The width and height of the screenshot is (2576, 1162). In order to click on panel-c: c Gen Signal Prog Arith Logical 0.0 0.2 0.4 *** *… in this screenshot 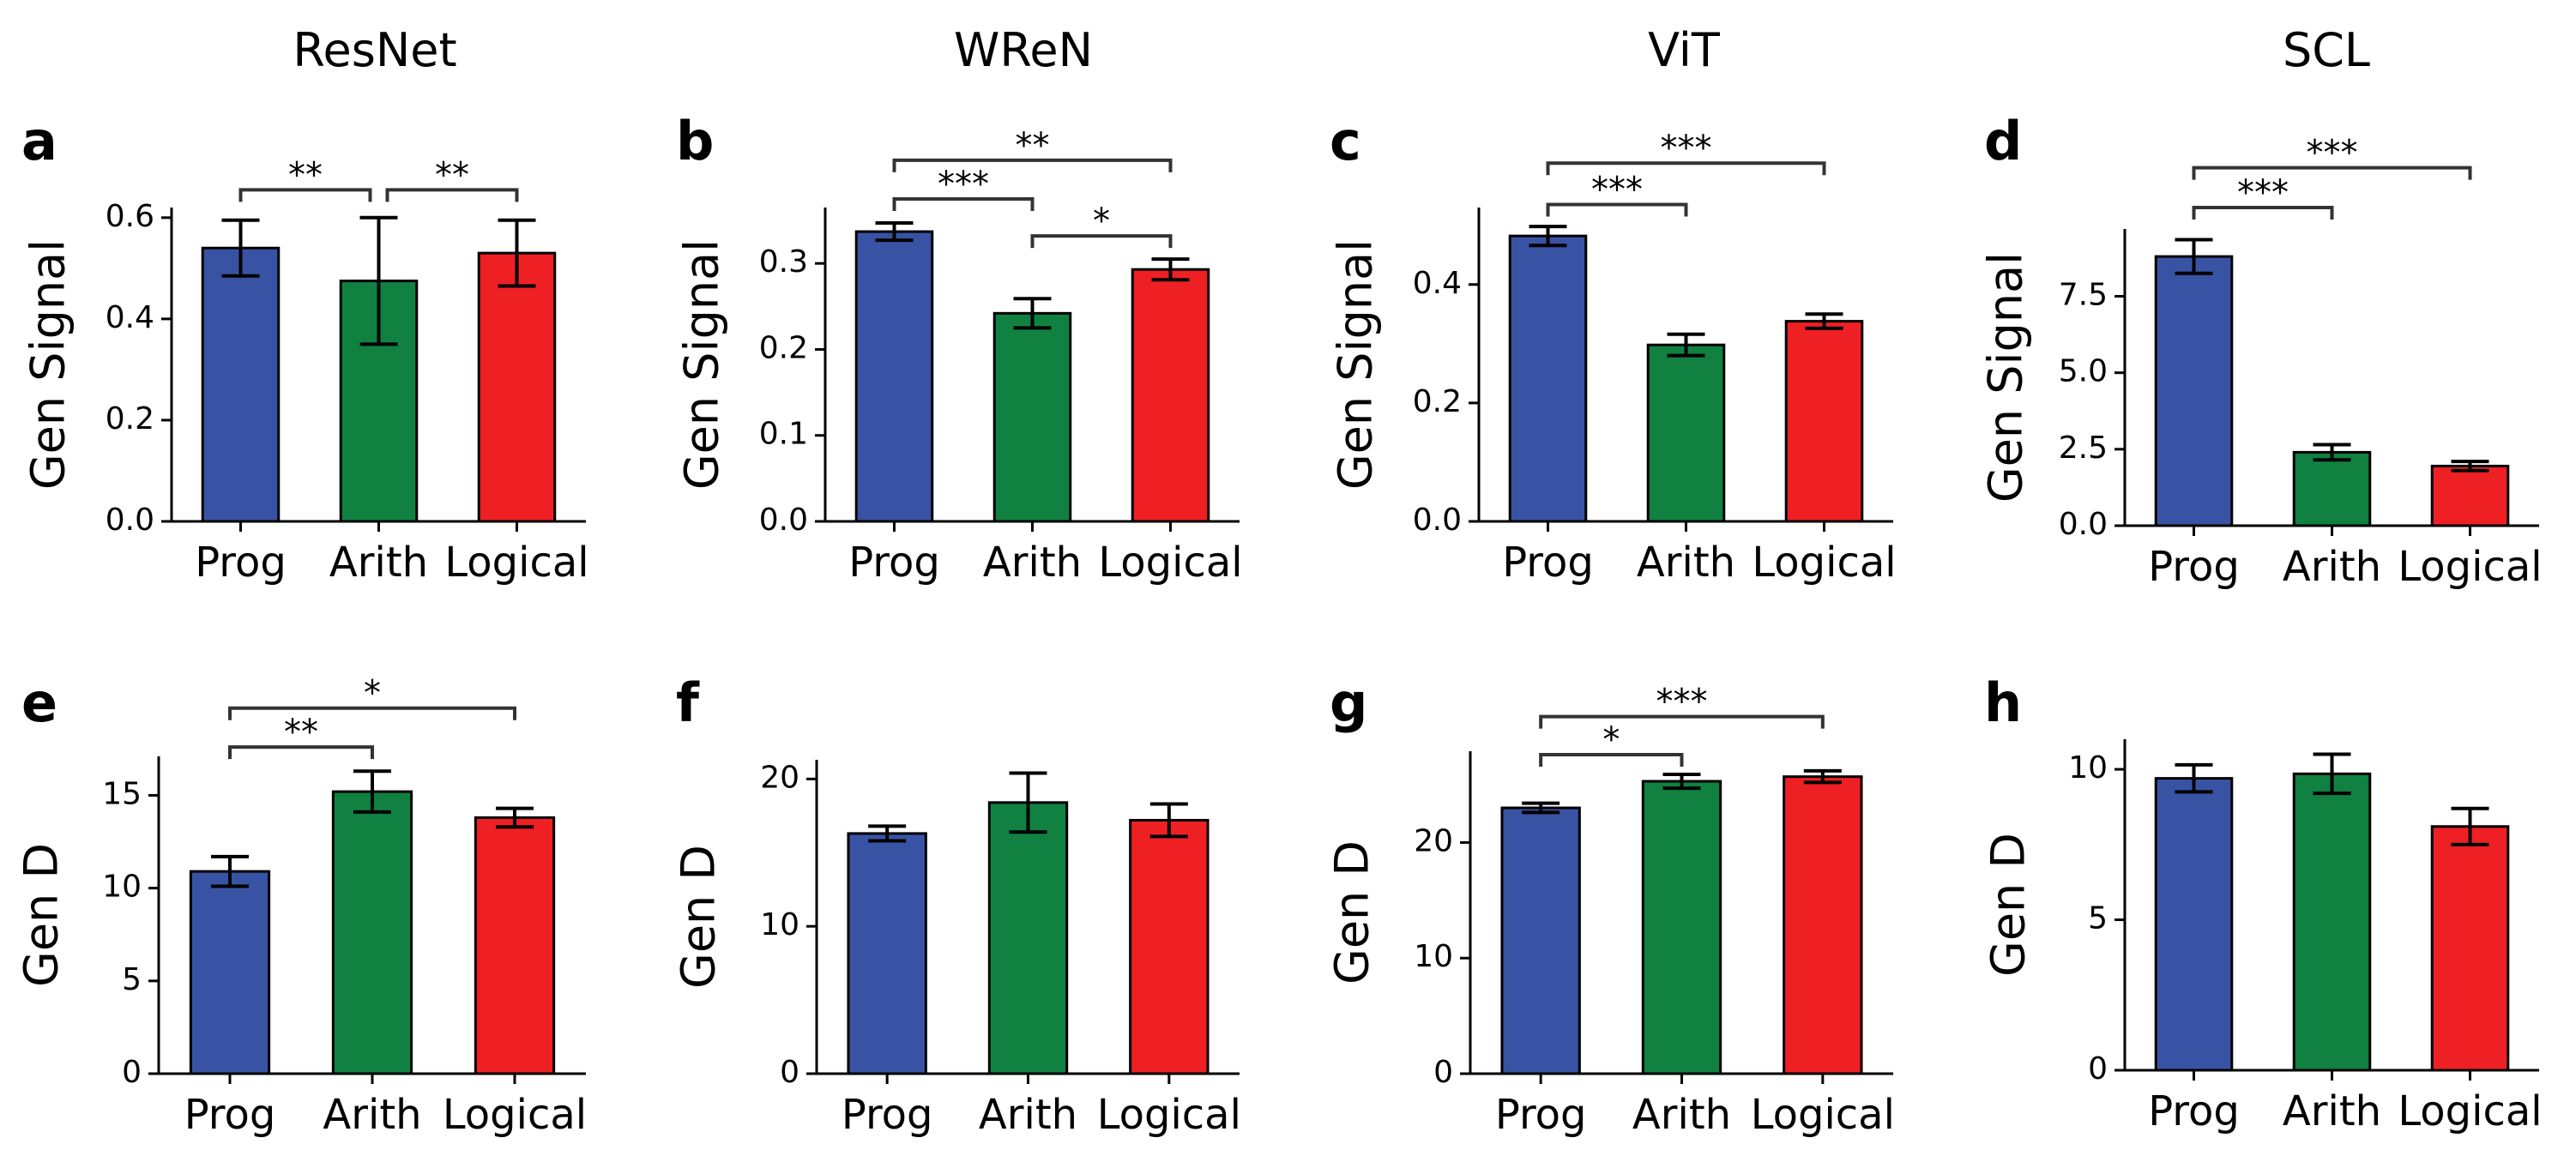, I will do `click(1613, 348)`.